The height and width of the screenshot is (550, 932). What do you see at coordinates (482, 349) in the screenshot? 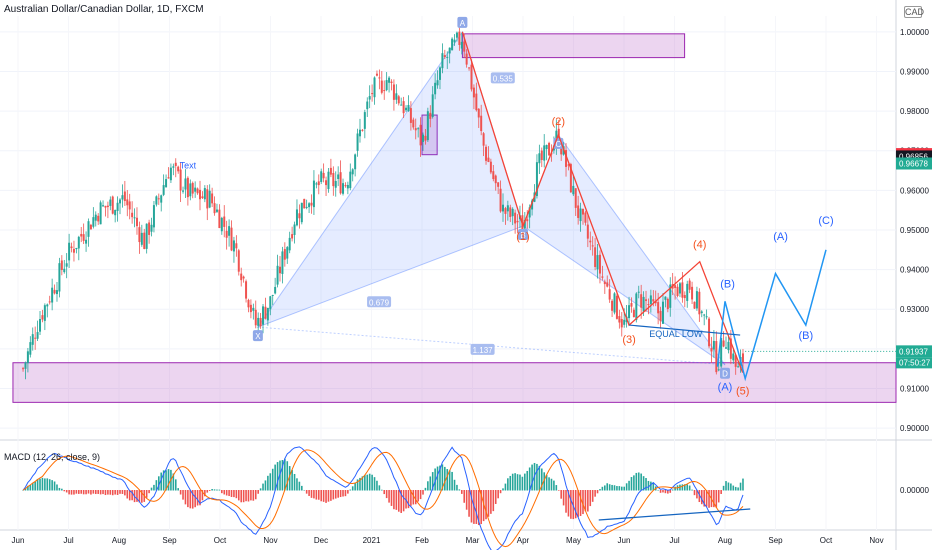
I see `harmonic-ratio-badge` at bounding box center [482, 349].